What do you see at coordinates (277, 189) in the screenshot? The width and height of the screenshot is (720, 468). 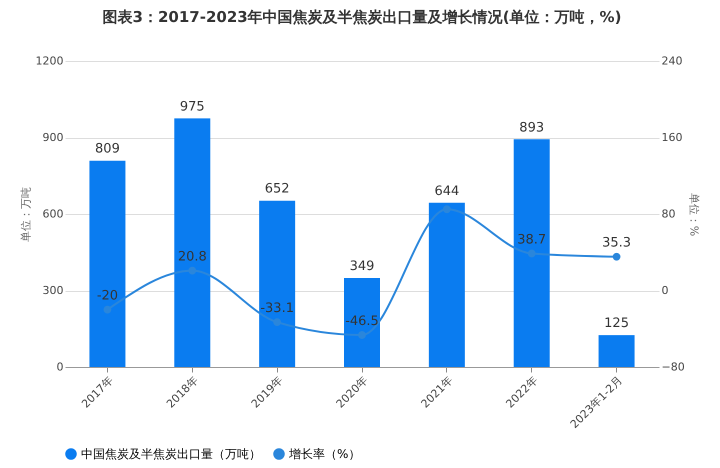 I see `data-label: 652` at bounding box center [277, 189].